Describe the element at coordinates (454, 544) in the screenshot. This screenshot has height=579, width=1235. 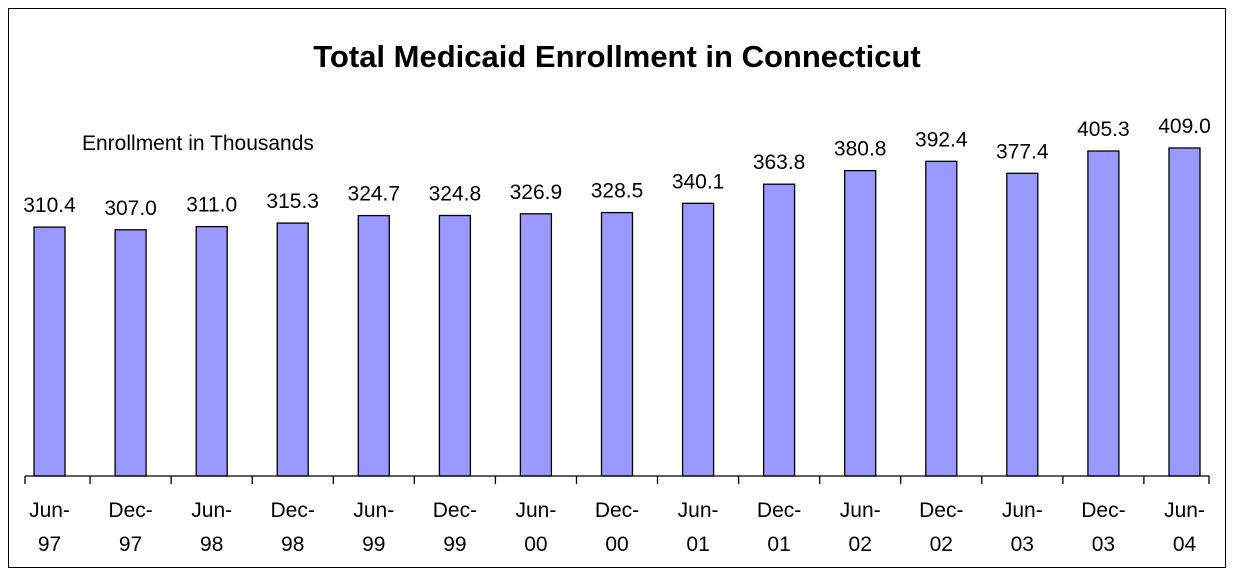
I see `x-tick-label-year-5: 99` at that location.